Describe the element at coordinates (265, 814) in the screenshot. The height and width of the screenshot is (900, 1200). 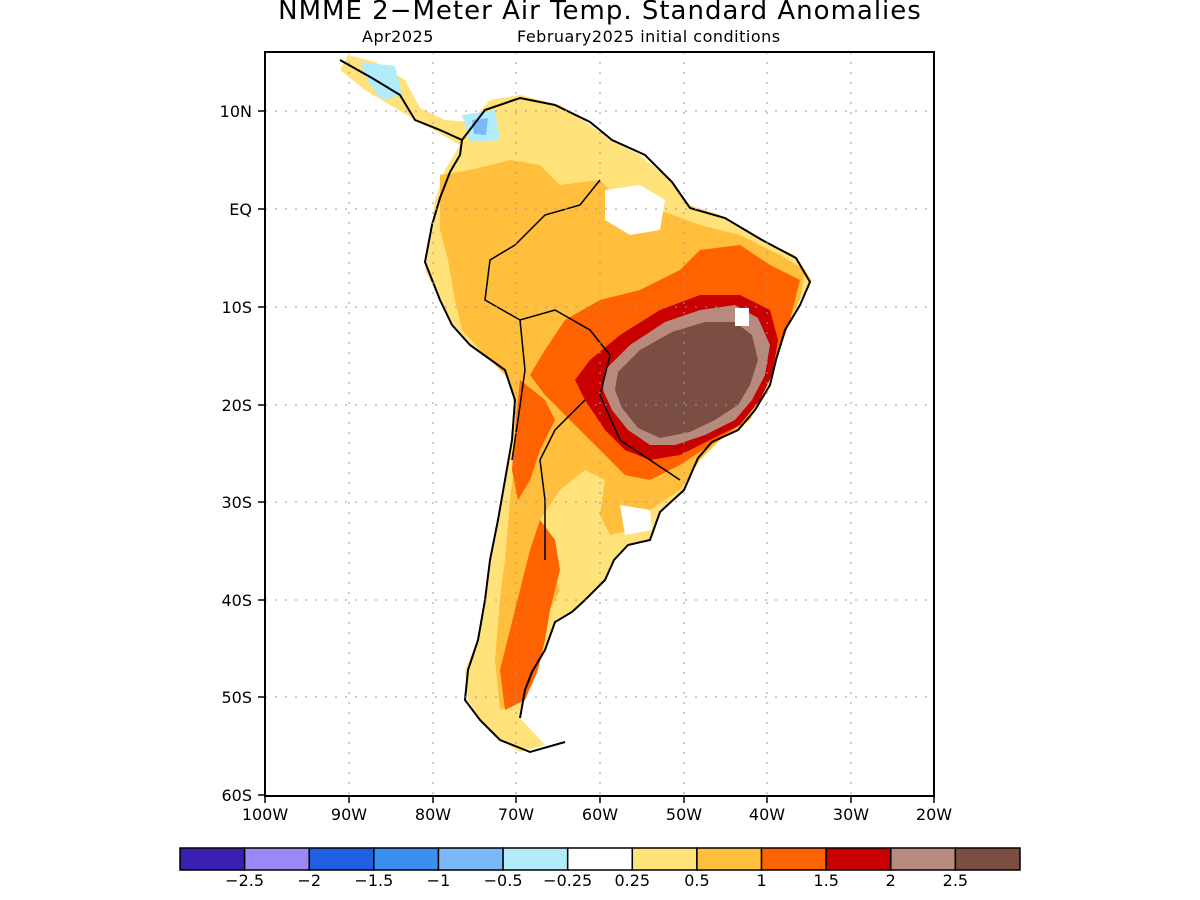
I see `lon-tick-label: 100W` at that location.